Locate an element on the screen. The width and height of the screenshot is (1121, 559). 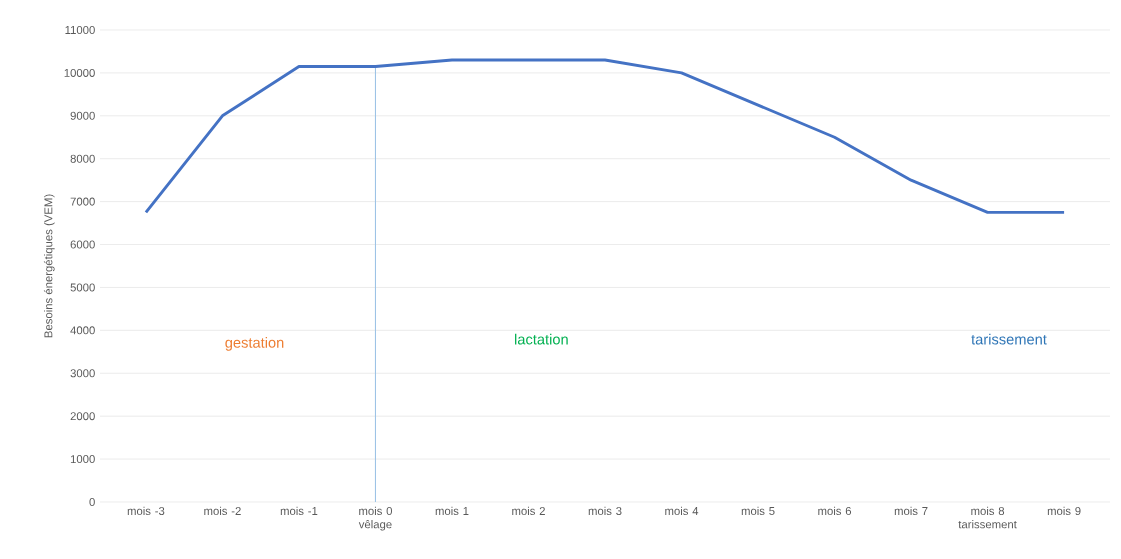
x-tick-label: mois 3 is located at coordinates (605, 511).